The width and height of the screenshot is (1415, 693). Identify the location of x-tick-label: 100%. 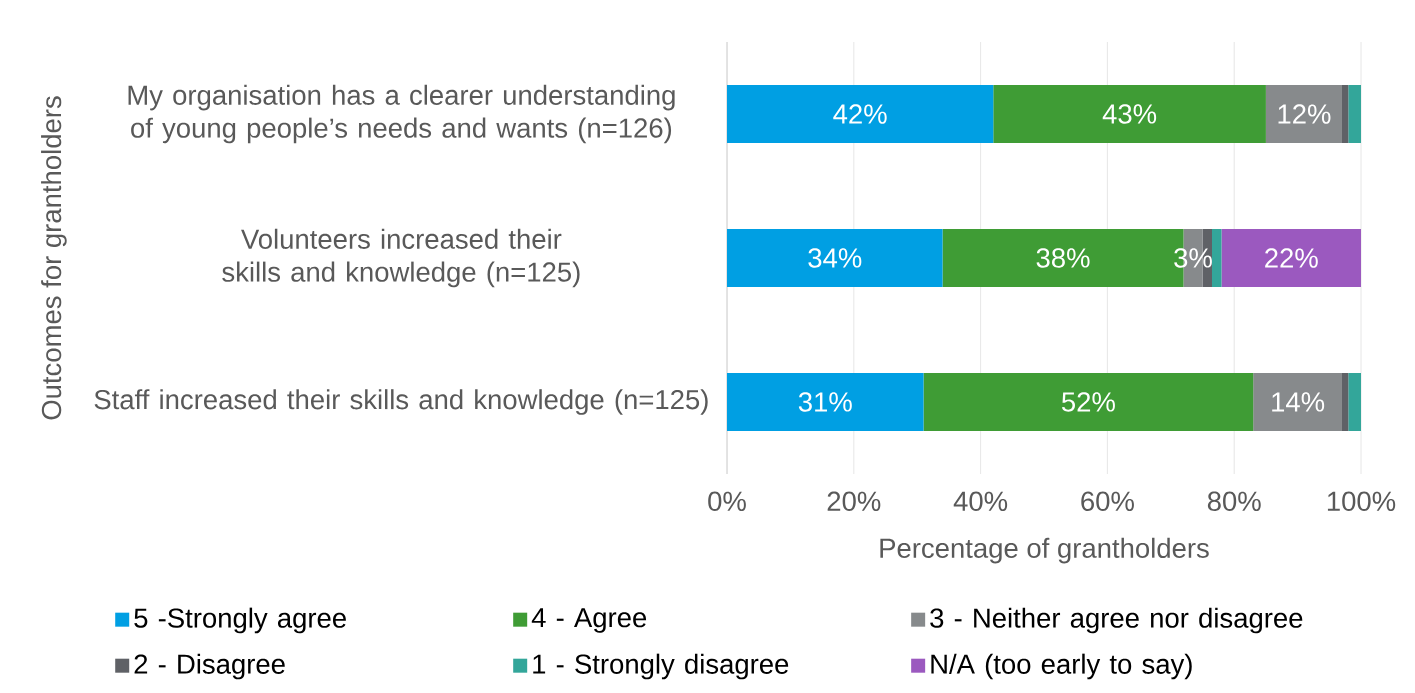
(1361, 501).